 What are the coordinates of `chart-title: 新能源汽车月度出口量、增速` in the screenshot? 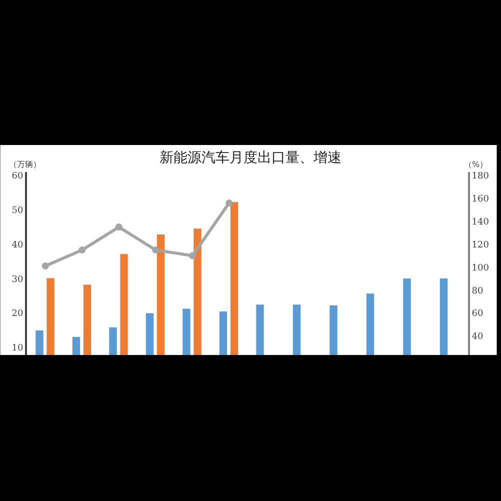 It's located at (251, 158).